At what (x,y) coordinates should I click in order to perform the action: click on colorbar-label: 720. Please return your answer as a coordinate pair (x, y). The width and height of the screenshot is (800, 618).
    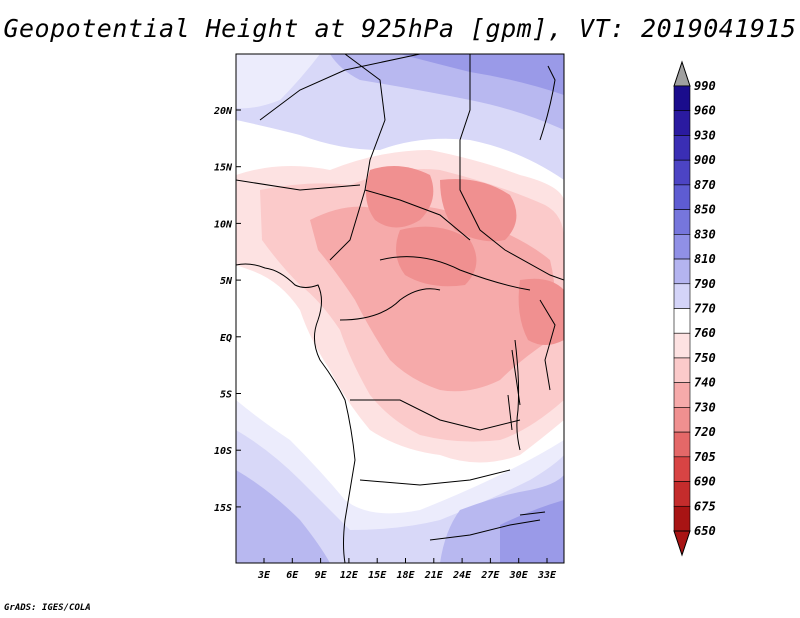
    Looking at the image, I should click on (705, 432).